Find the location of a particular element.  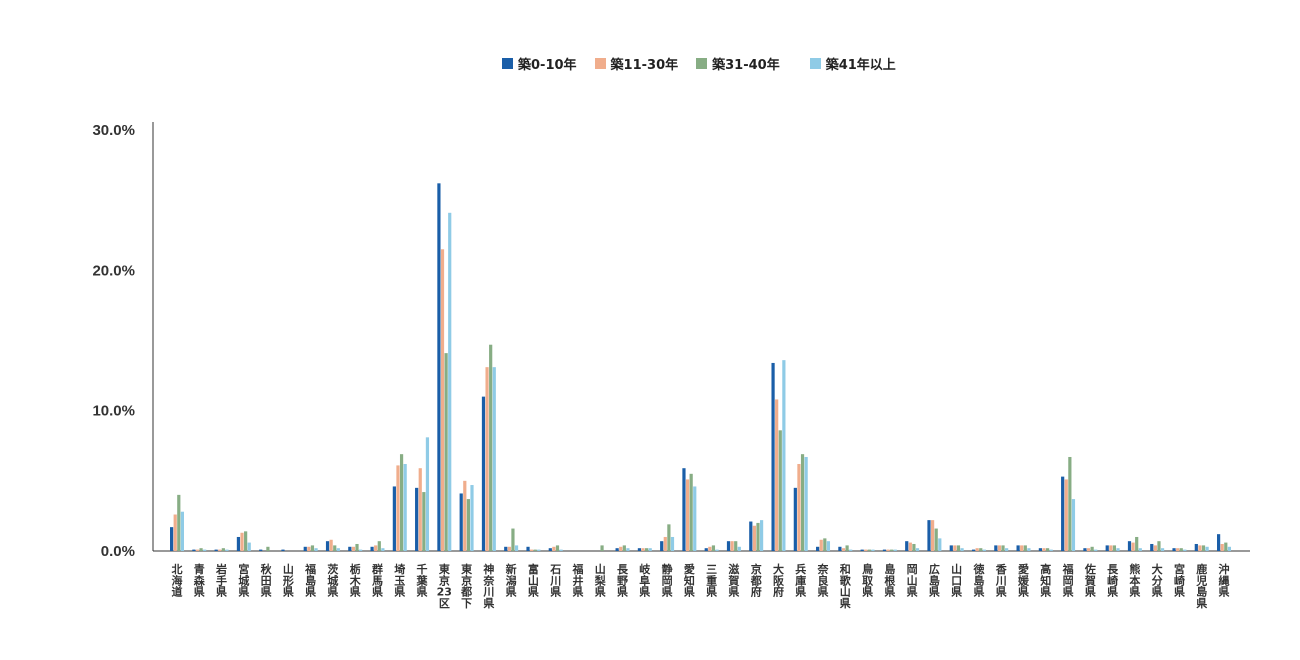

x-tick-label: 広島県 is located at coordinates (934, 580).